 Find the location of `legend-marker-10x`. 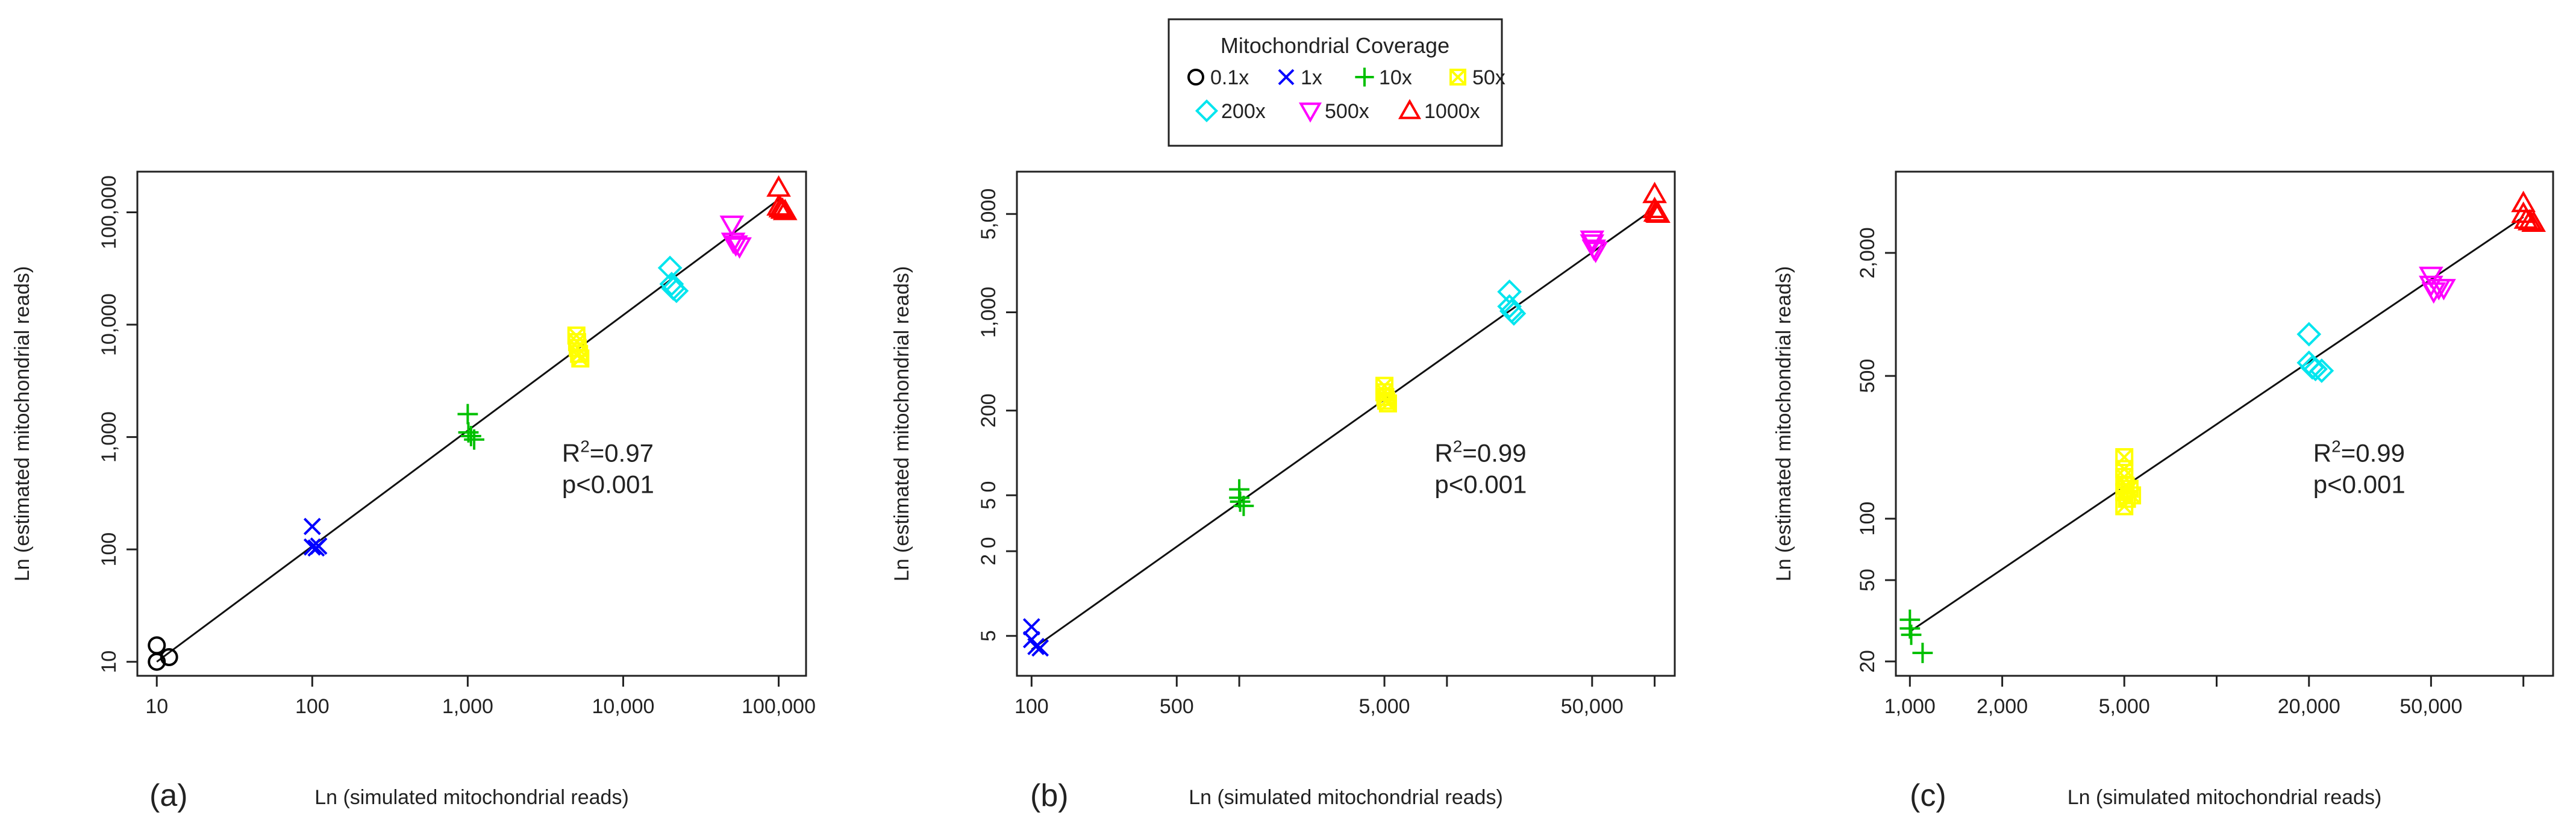

legend-marker-10x is located at coordinates (1365, 77).